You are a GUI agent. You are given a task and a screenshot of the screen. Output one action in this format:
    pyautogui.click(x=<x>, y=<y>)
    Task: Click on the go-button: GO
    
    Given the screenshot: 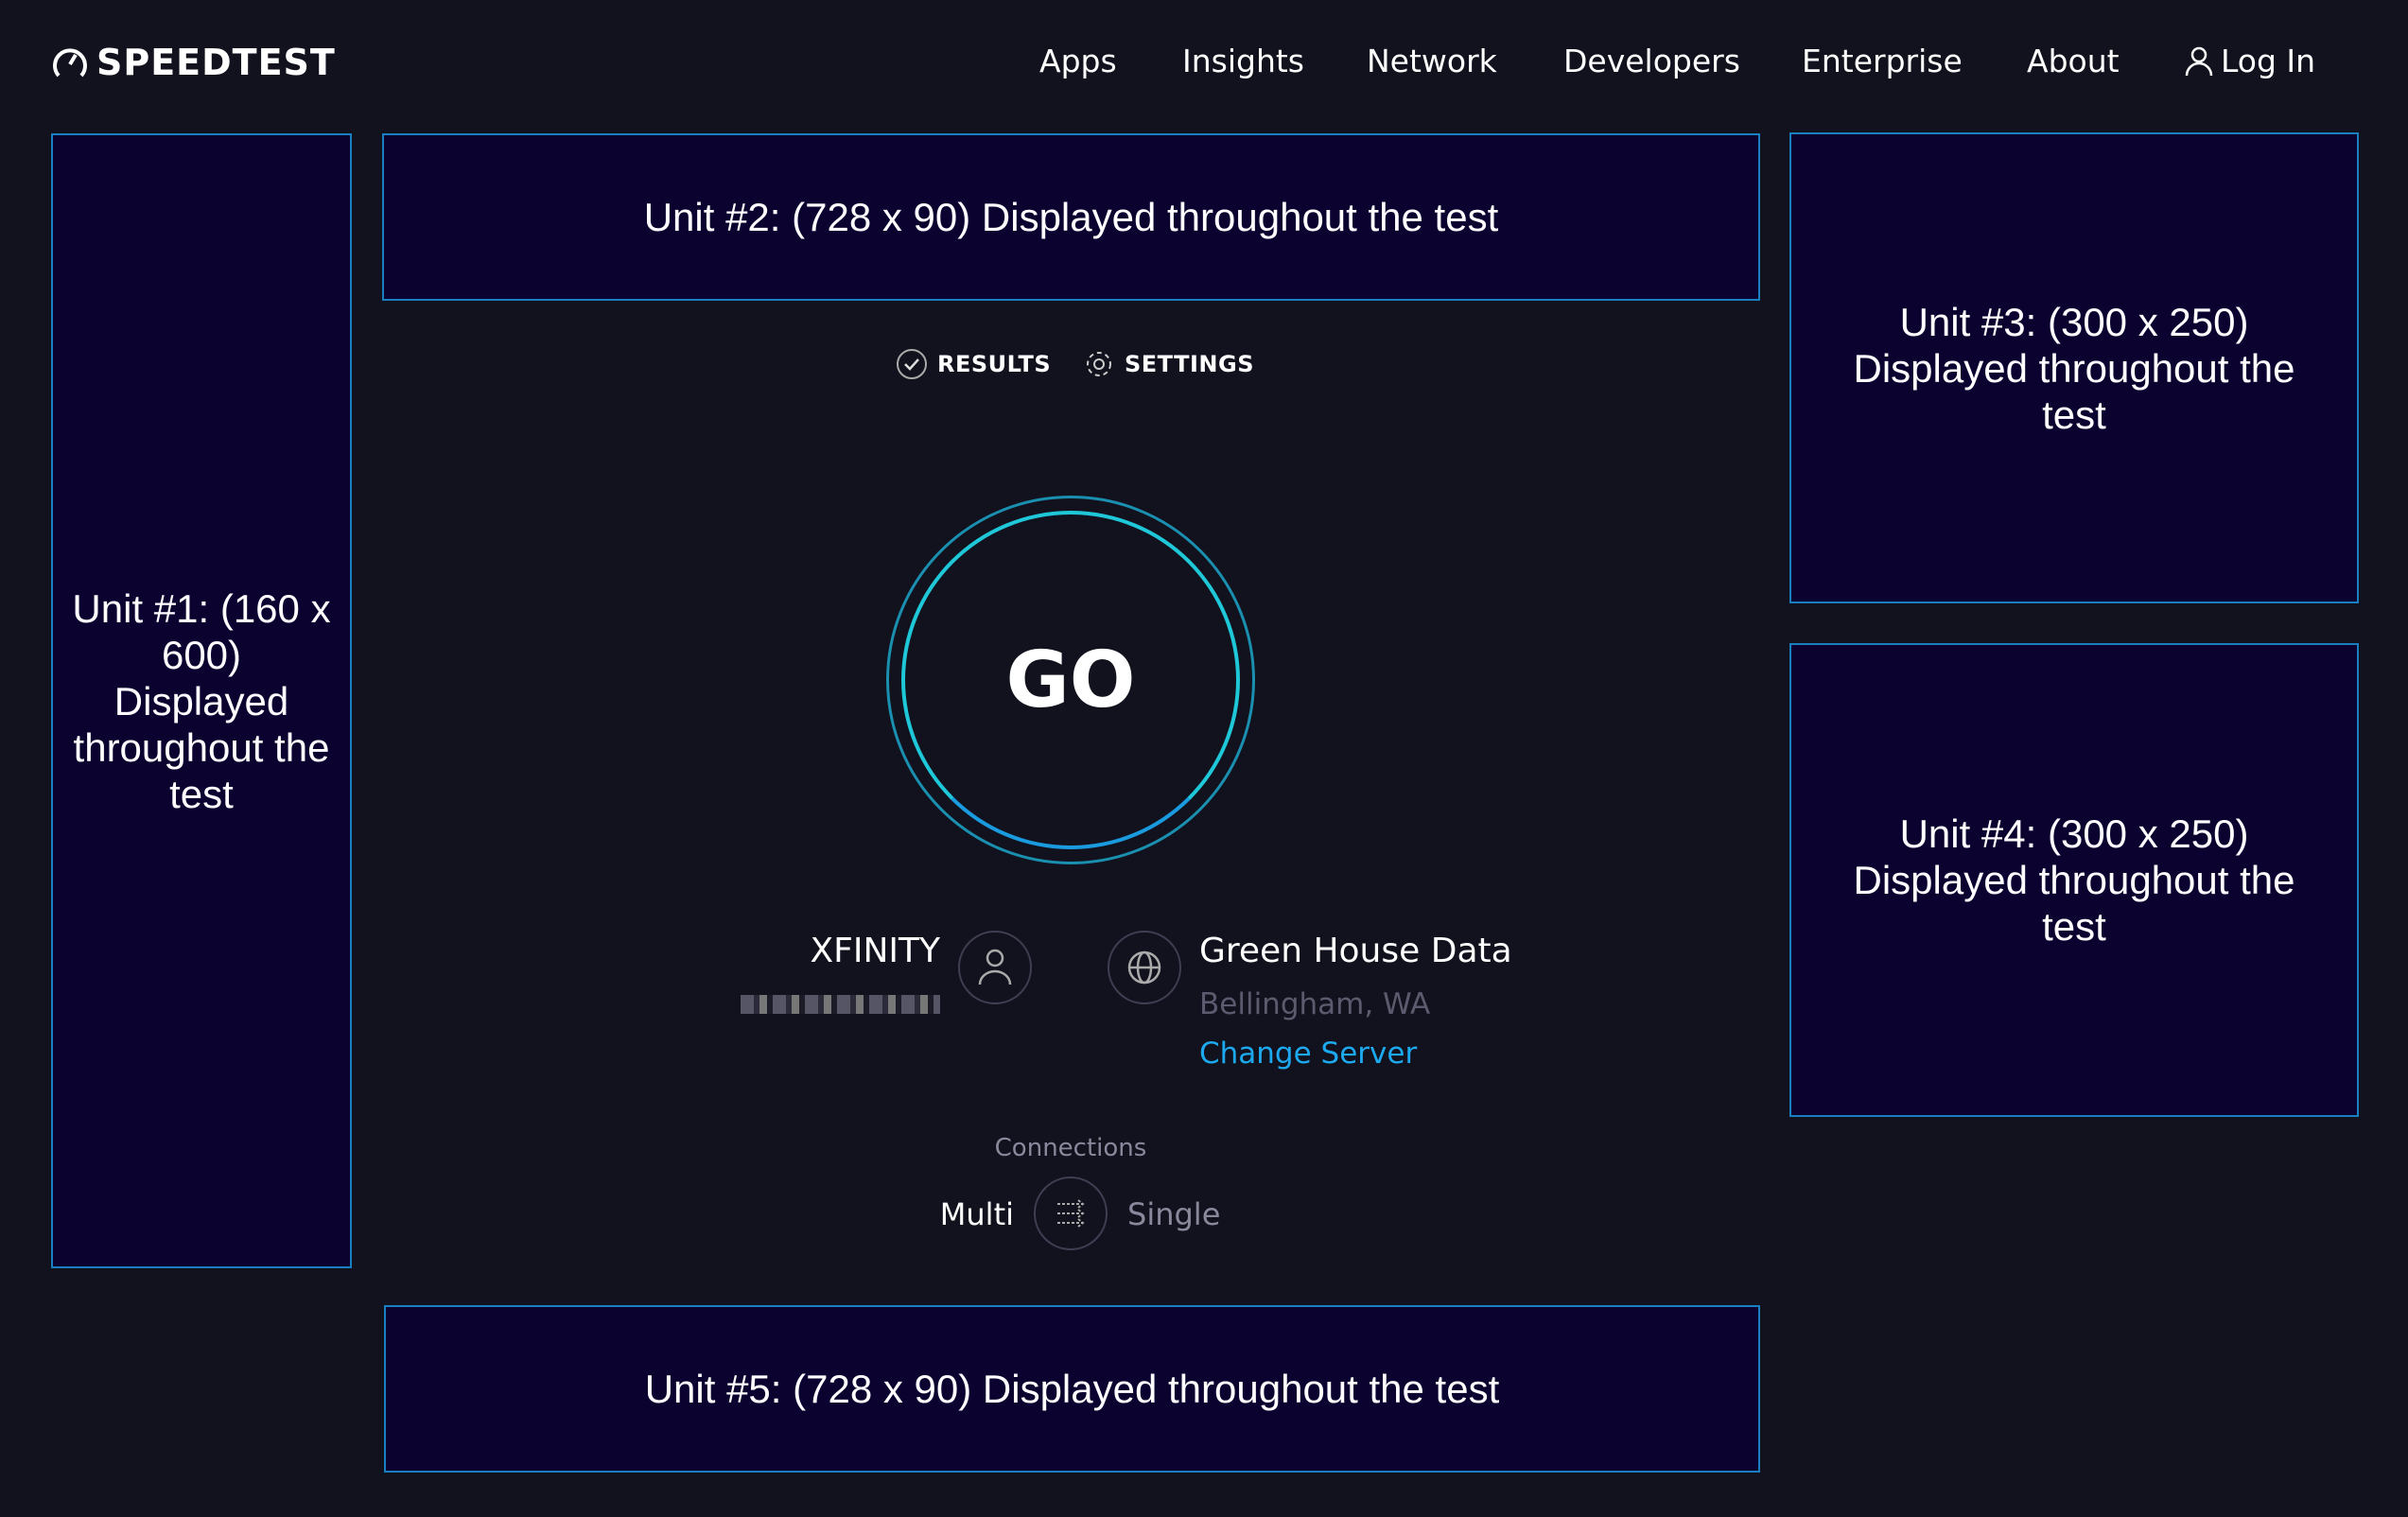 What is the action you would take?
    pyautogui.click(x=1070, y=680)
    